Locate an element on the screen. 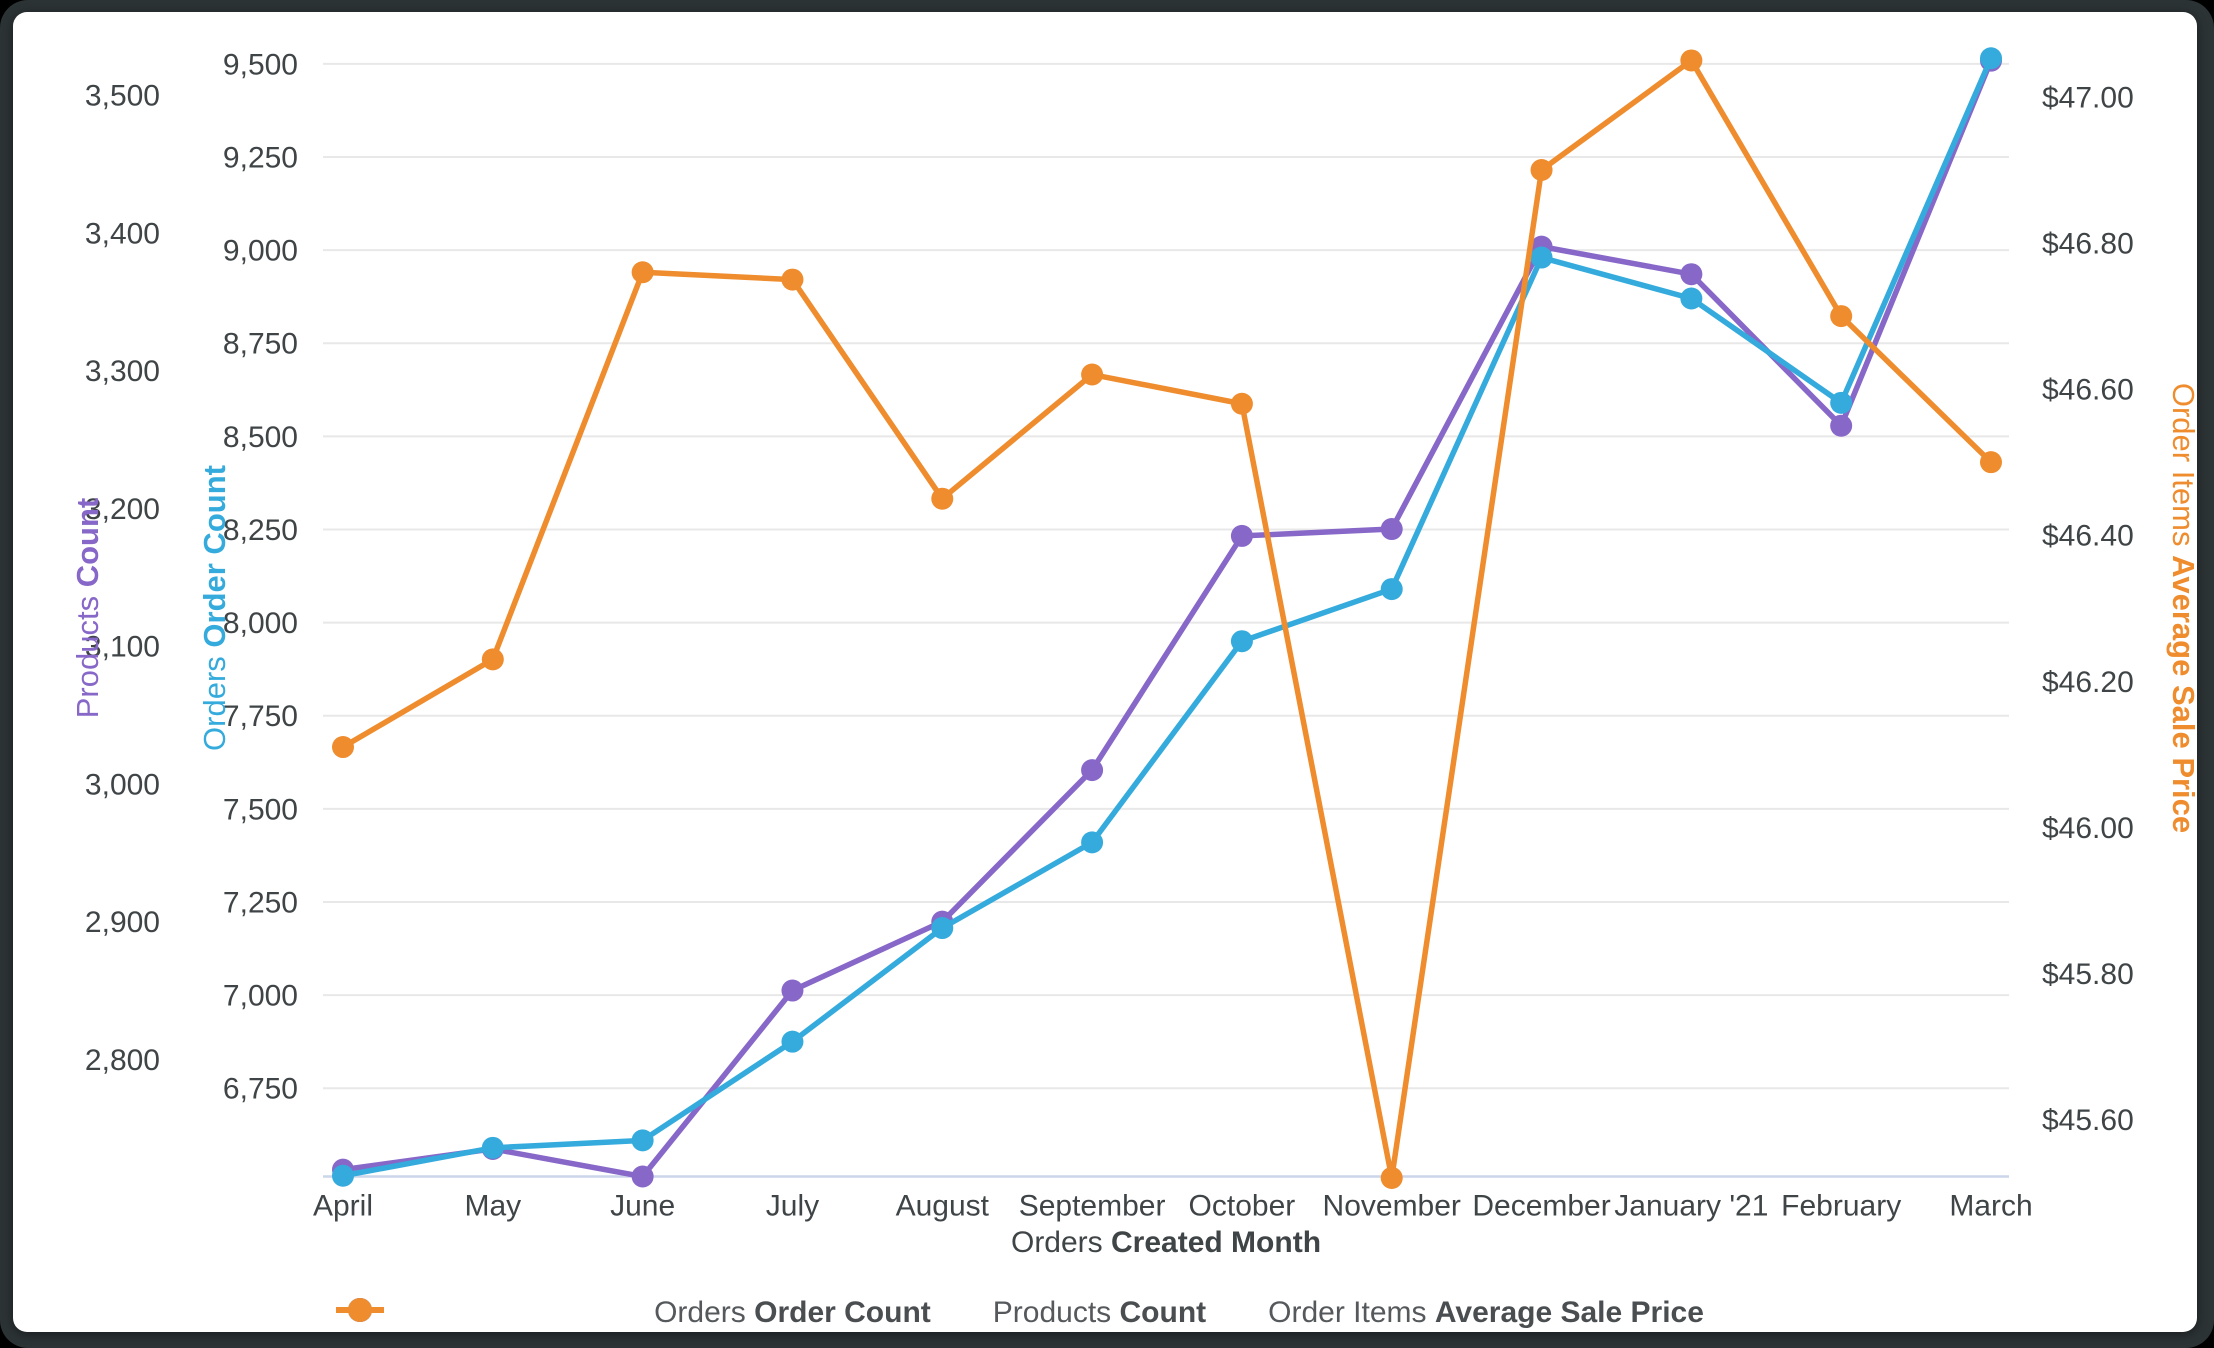 This screenshot has height=1348, width=2214. price-axis-tick-label: $46.80 is located at coordinates (2088, 244).